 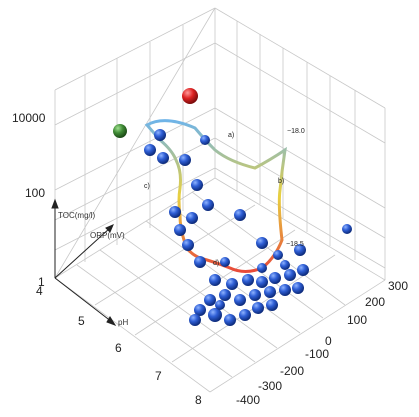 I want to click on trajectory-path, so click(x=215, y=196).